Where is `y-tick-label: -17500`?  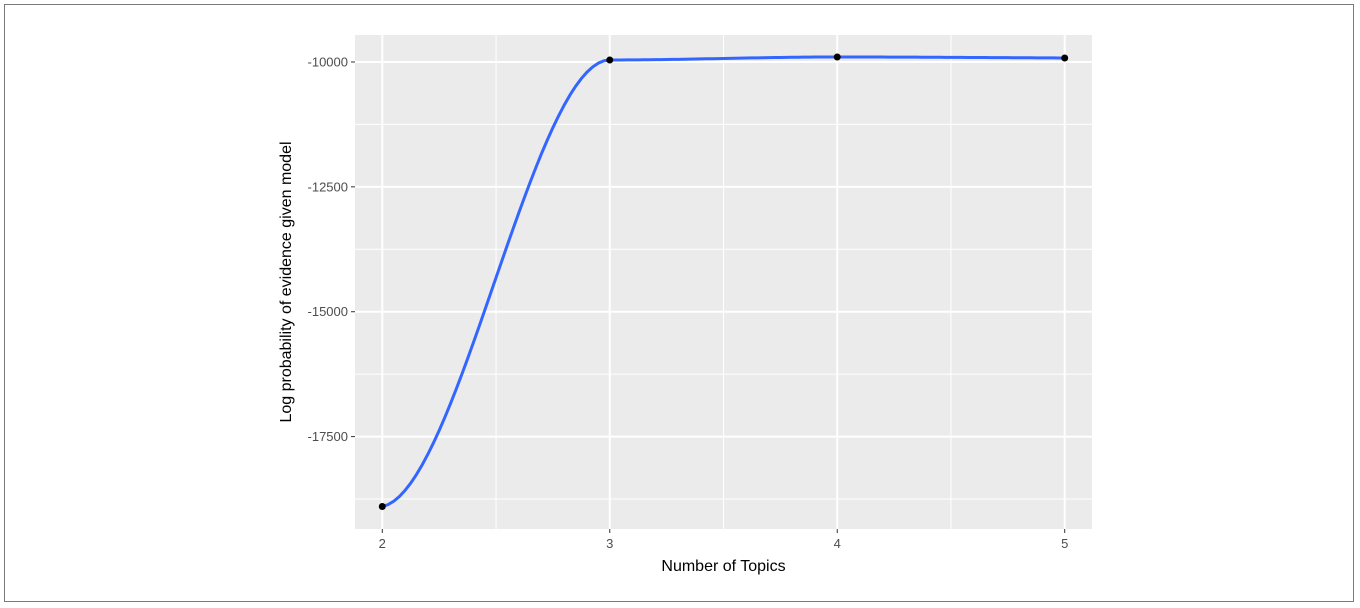 y-tick-label: -17500 is located at coordinates (328, 436).